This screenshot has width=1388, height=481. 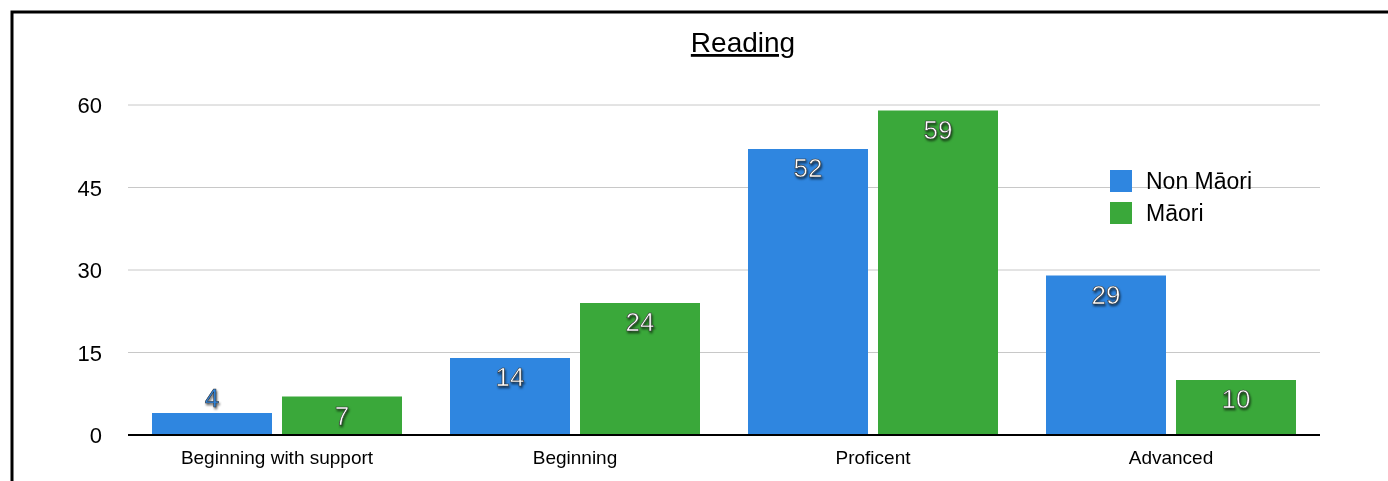 What do you see at coordinates (89, 353) in the screenshot?
I see `y-tick-label: 15` at bounding box center [89, 353].